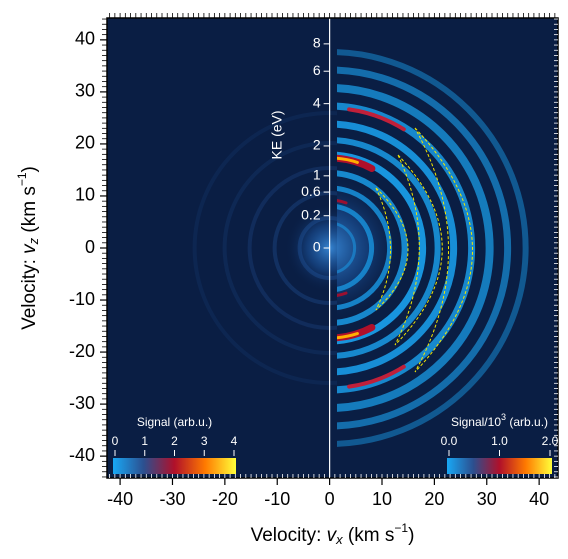 Image resolution: width=568 pixels, height=559 pixels. What do you see at coordinates (85, 39) in the screenshot?
I see `y-tick-label: 40` at bounding box center [85, 39].